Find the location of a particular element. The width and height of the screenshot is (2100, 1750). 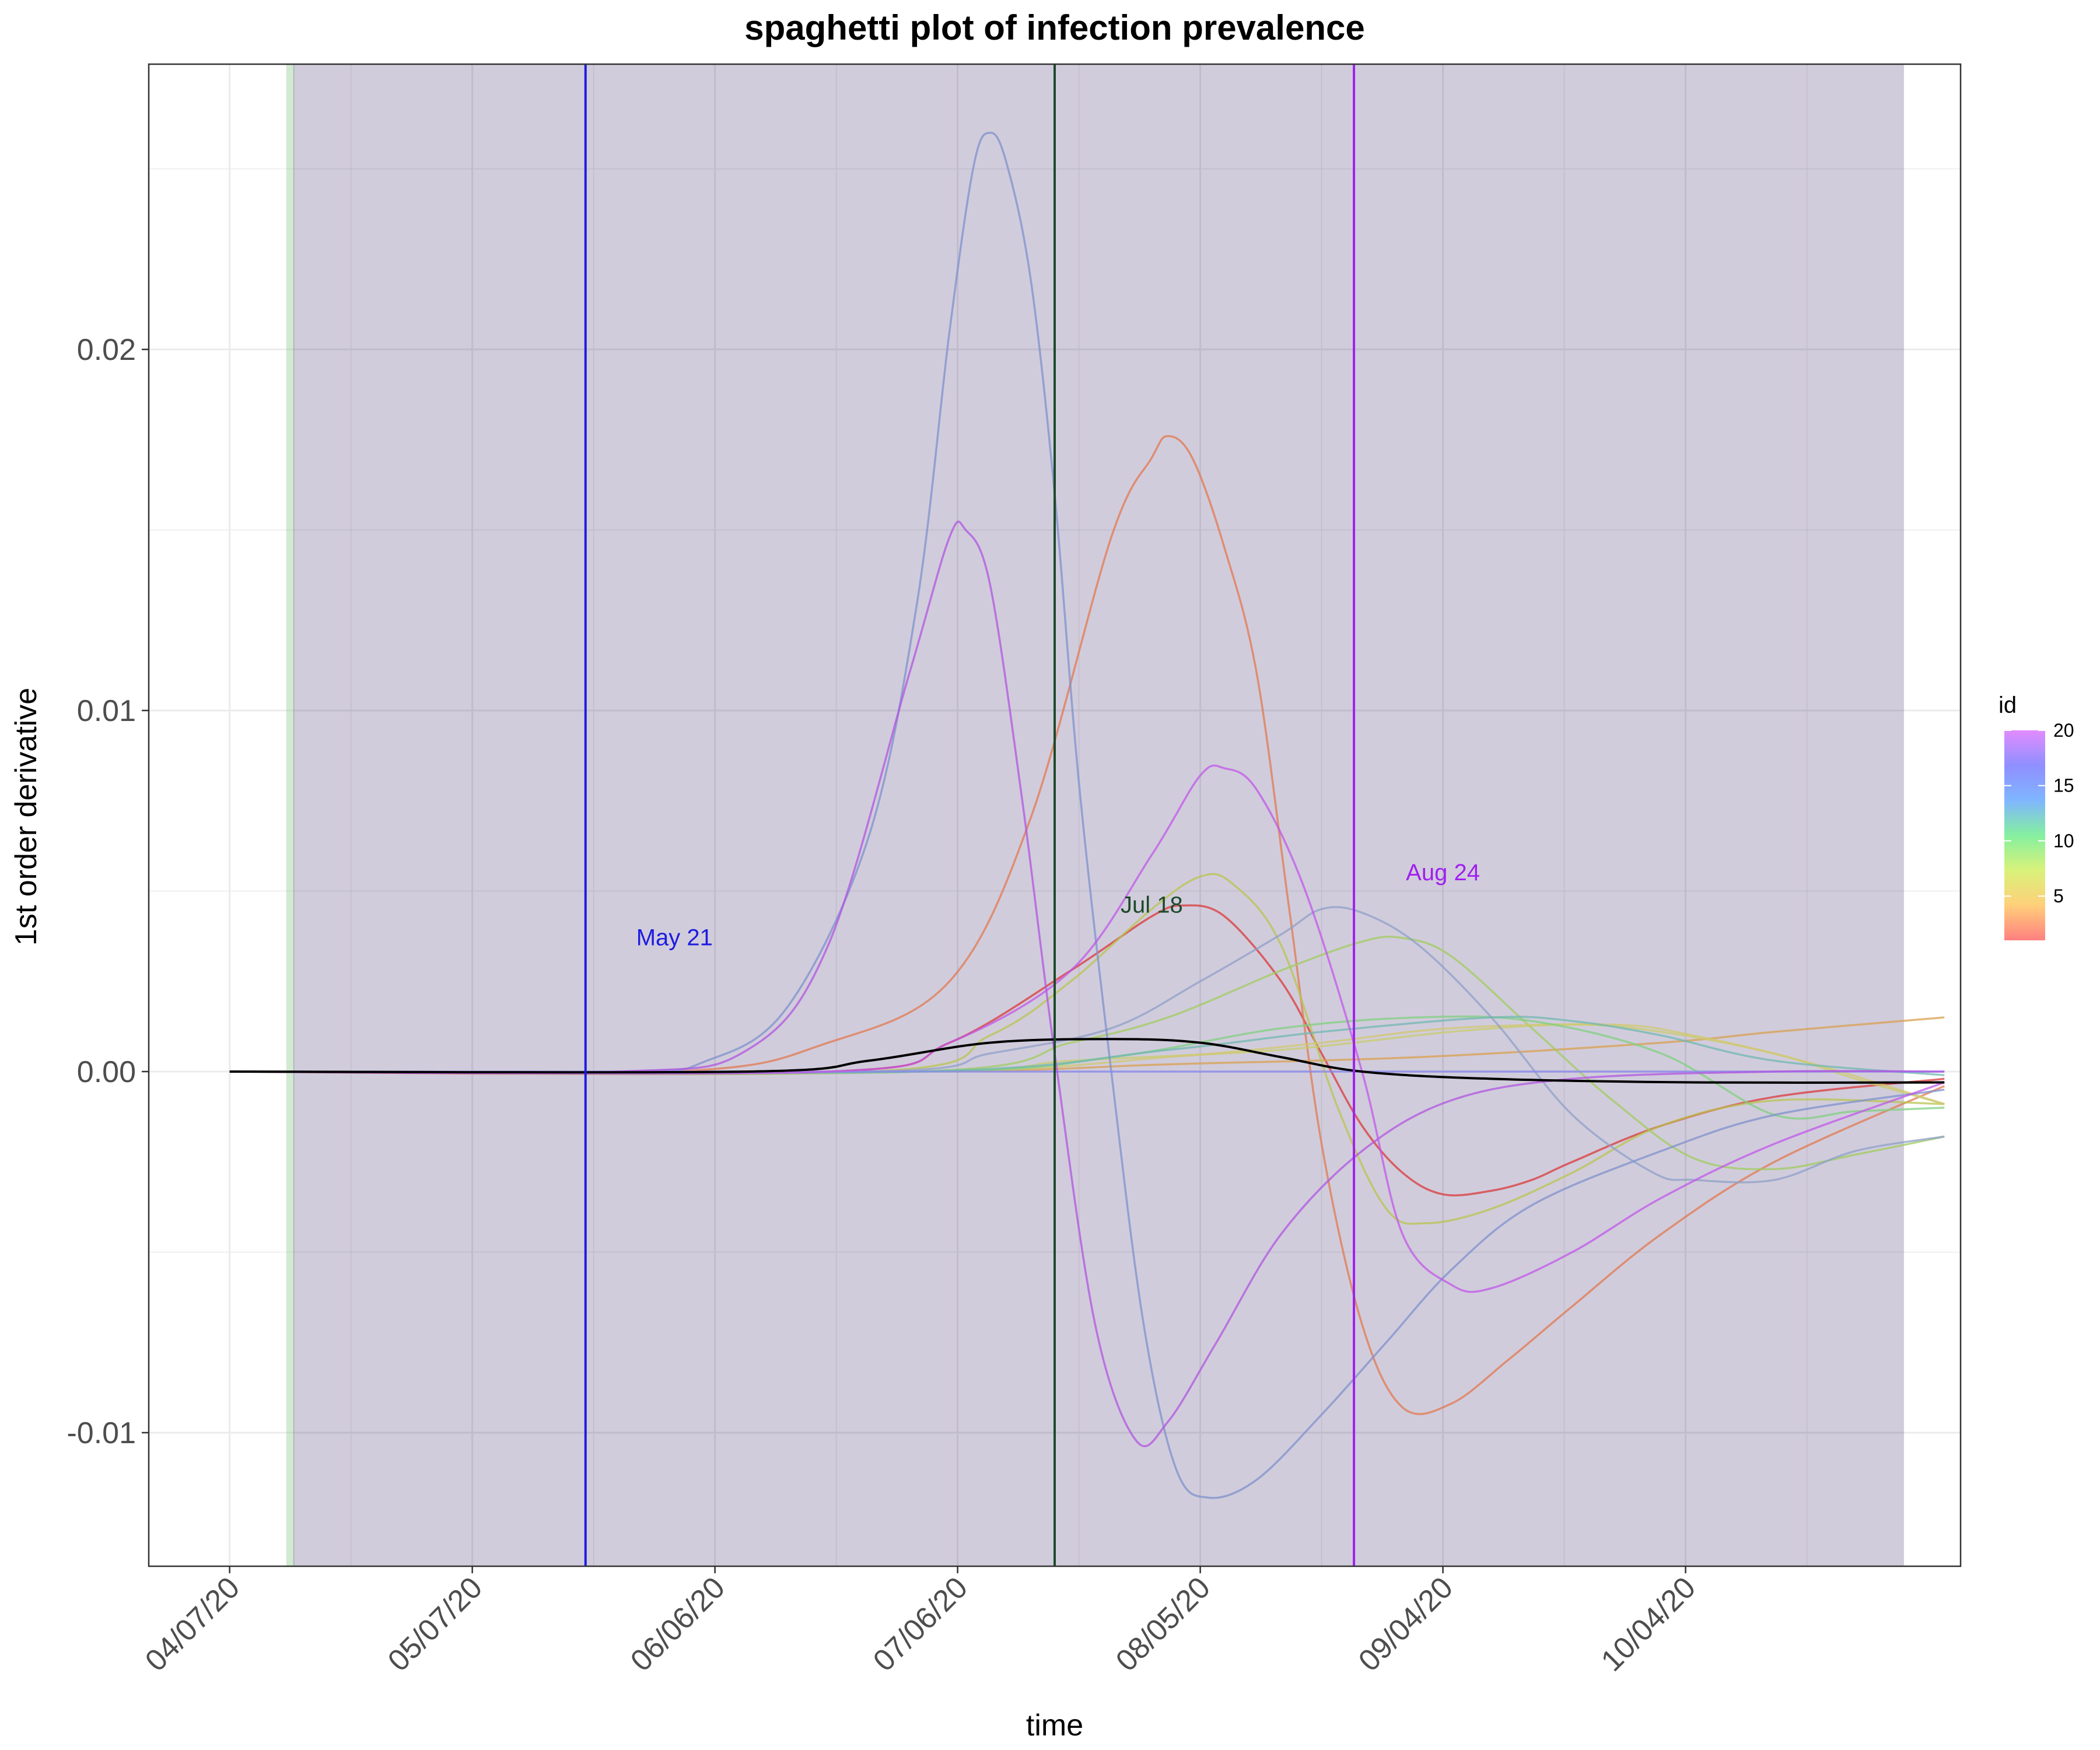

legend-title: id is located at coordinates (2008, 705).